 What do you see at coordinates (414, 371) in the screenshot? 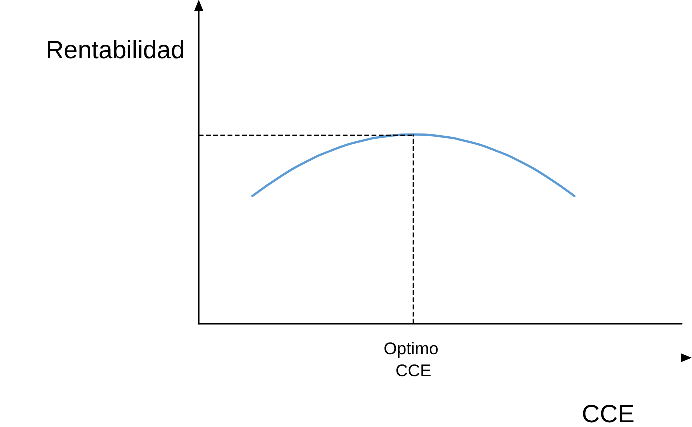
I see `x-axis-title: CCE` at bounding box center [414, 371].